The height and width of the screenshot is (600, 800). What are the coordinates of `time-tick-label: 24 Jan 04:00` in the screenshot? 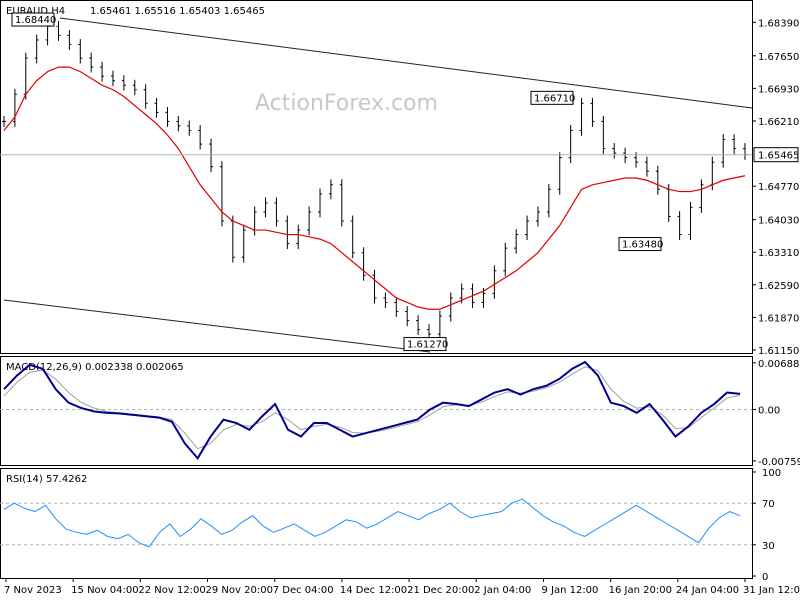 It's located at (707, 590).